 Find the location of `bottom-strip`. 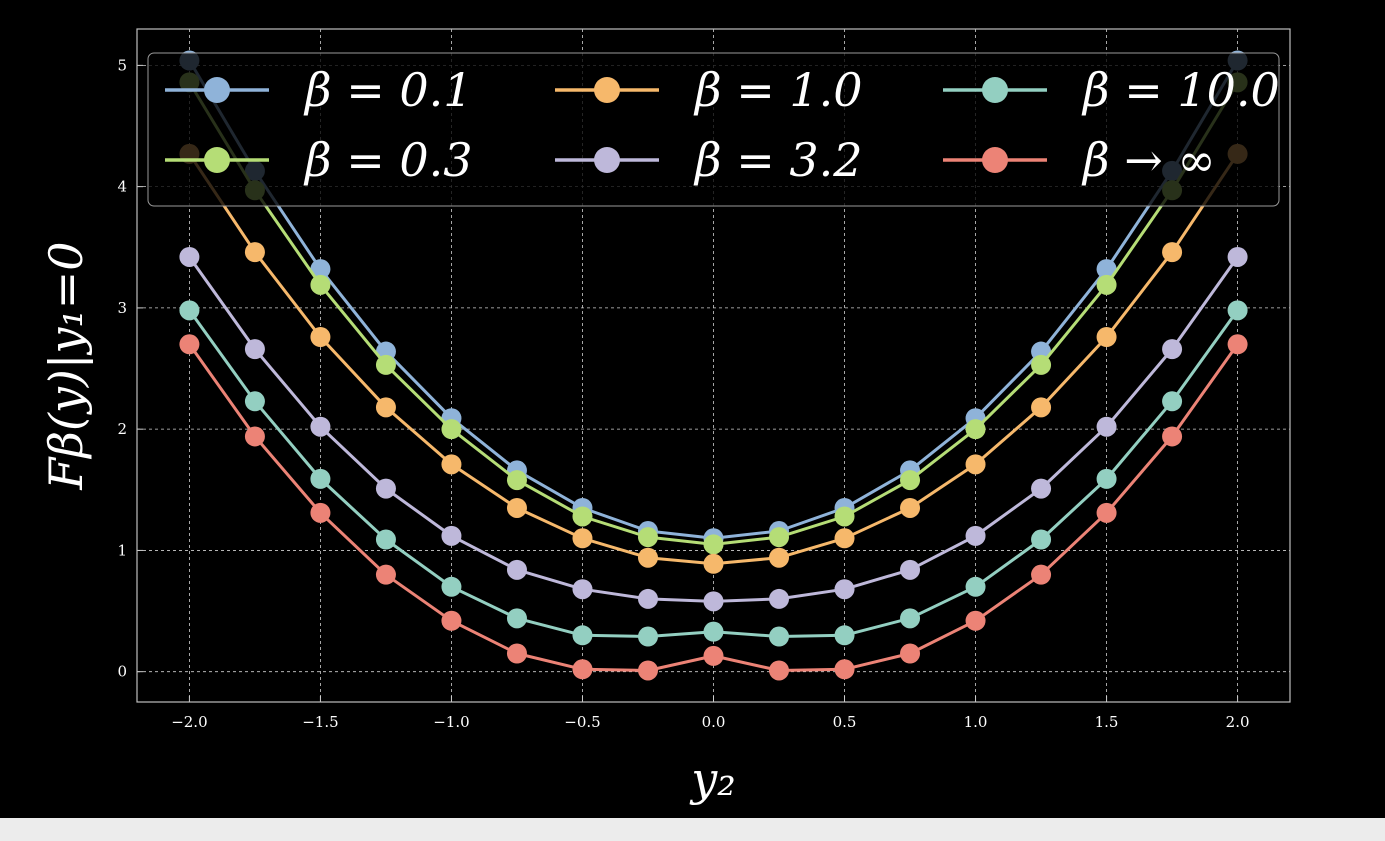

bottom-strip is located at coordinates (692, 829).